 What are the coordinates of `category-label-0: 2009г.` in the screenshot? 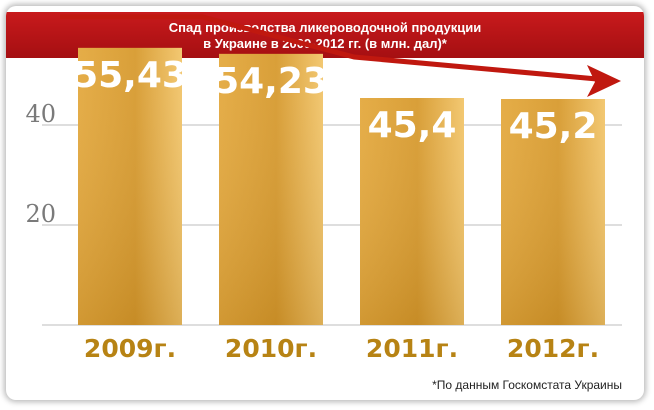 It's located at (130, 348).